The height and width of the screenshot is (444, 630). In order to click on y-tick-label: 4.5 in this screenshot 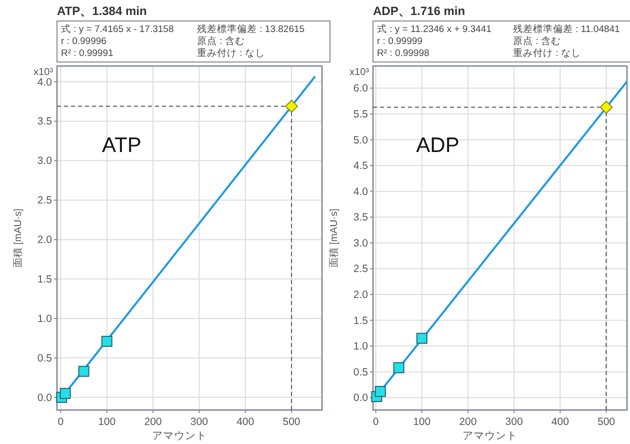, I will do `click(360, 166)`.